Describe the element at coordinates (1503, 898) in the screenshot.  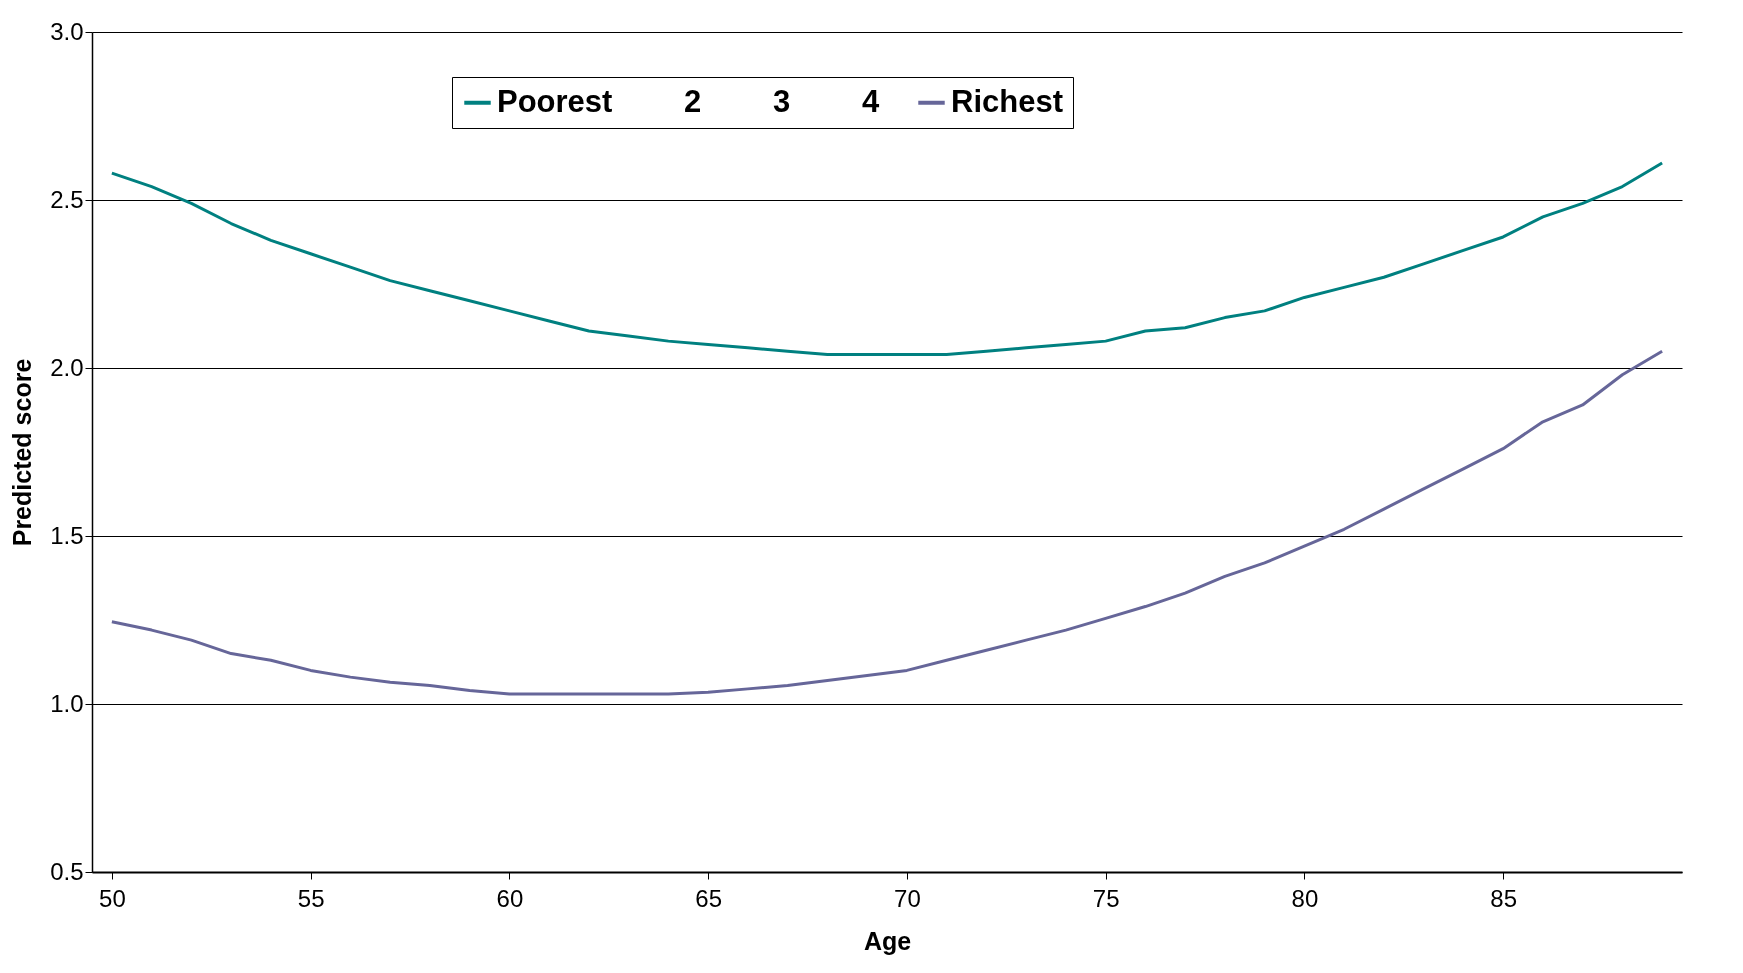
I see `x-tick-label: 85` at that location.